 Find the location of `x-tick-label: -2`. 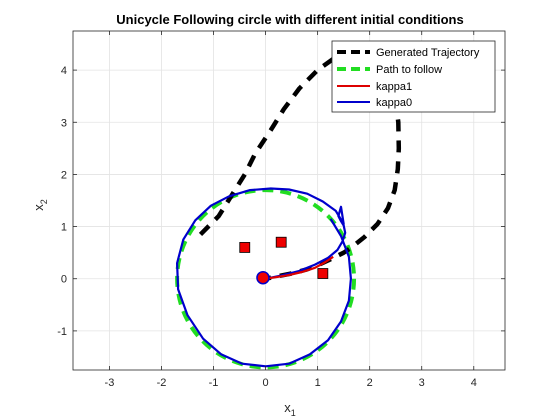

x-tick-label: -2 is located at coordinates (162, 383).